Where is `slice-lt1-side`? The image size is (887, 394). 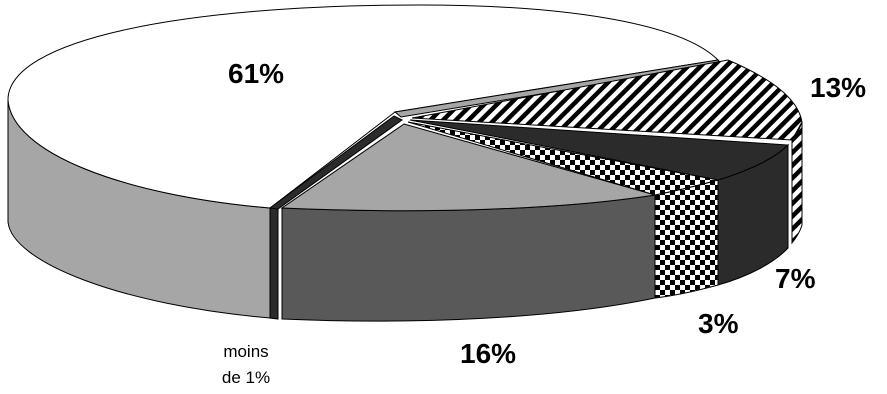
slice-lt1-side is located at coordinates (274, 263).